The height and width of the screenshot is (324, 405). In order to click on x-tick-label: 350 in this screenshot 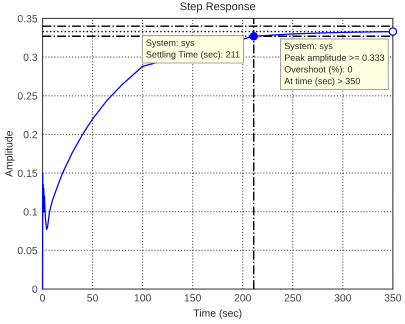, I will do `click(393, 298)`.